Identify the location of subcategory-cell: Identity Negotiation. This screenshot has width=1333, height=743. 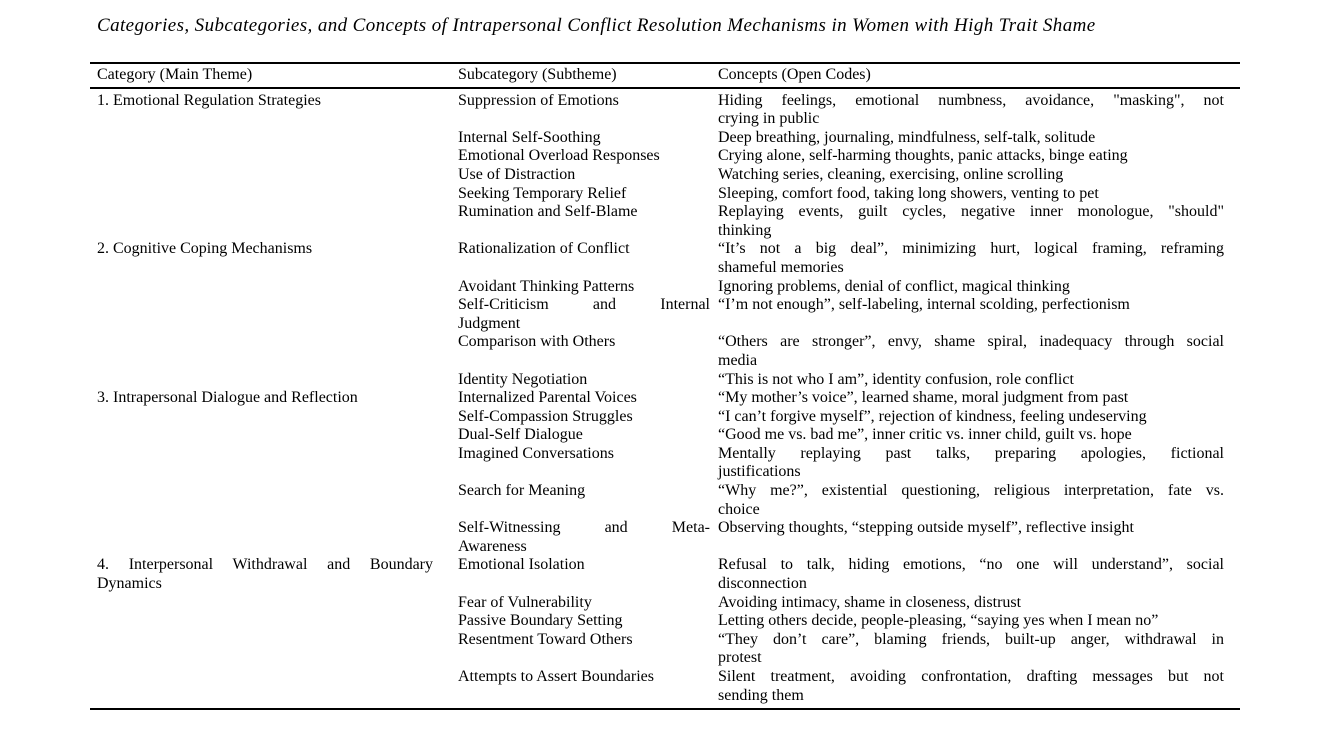
(588, 380).